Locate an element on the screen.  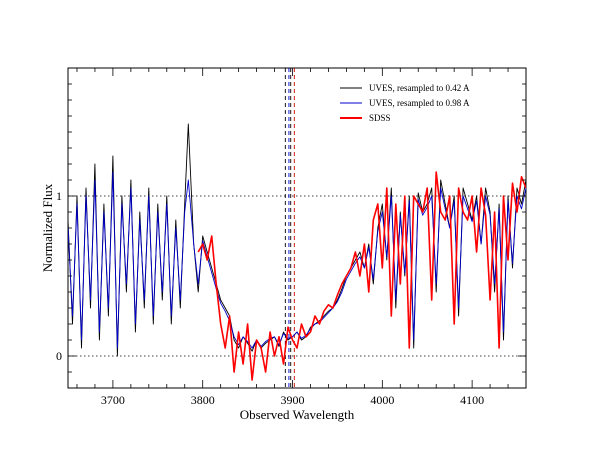
y-axis-title: Normalized Flux is located at coordinates (47, 227).